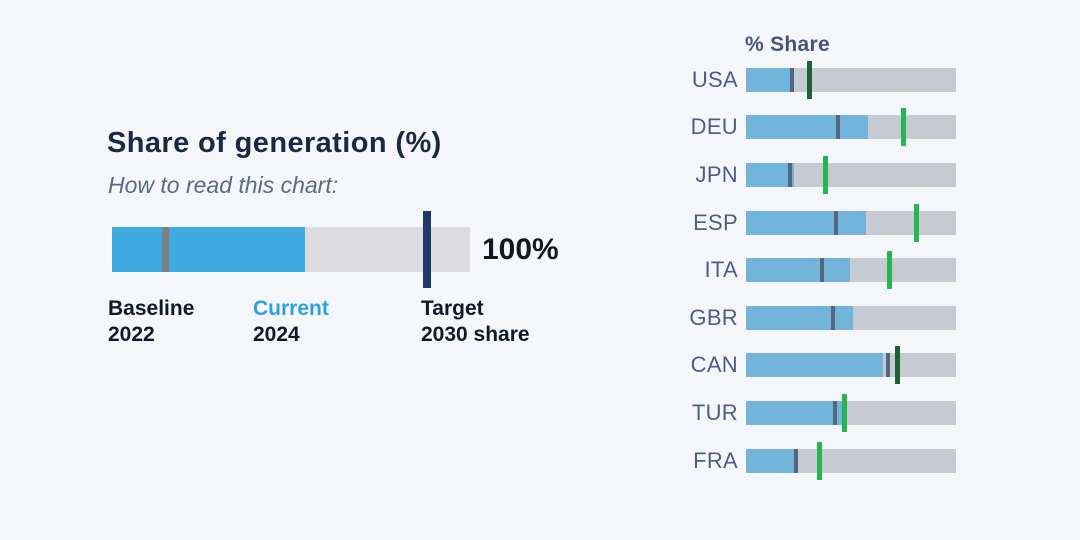 This screenshot has width=1080, height=540. What do you see at coordinates (223, 185) in the screenshot?
I see `how-to-read-subtitle: How to read this chart:` at bounding box center [223, 185].